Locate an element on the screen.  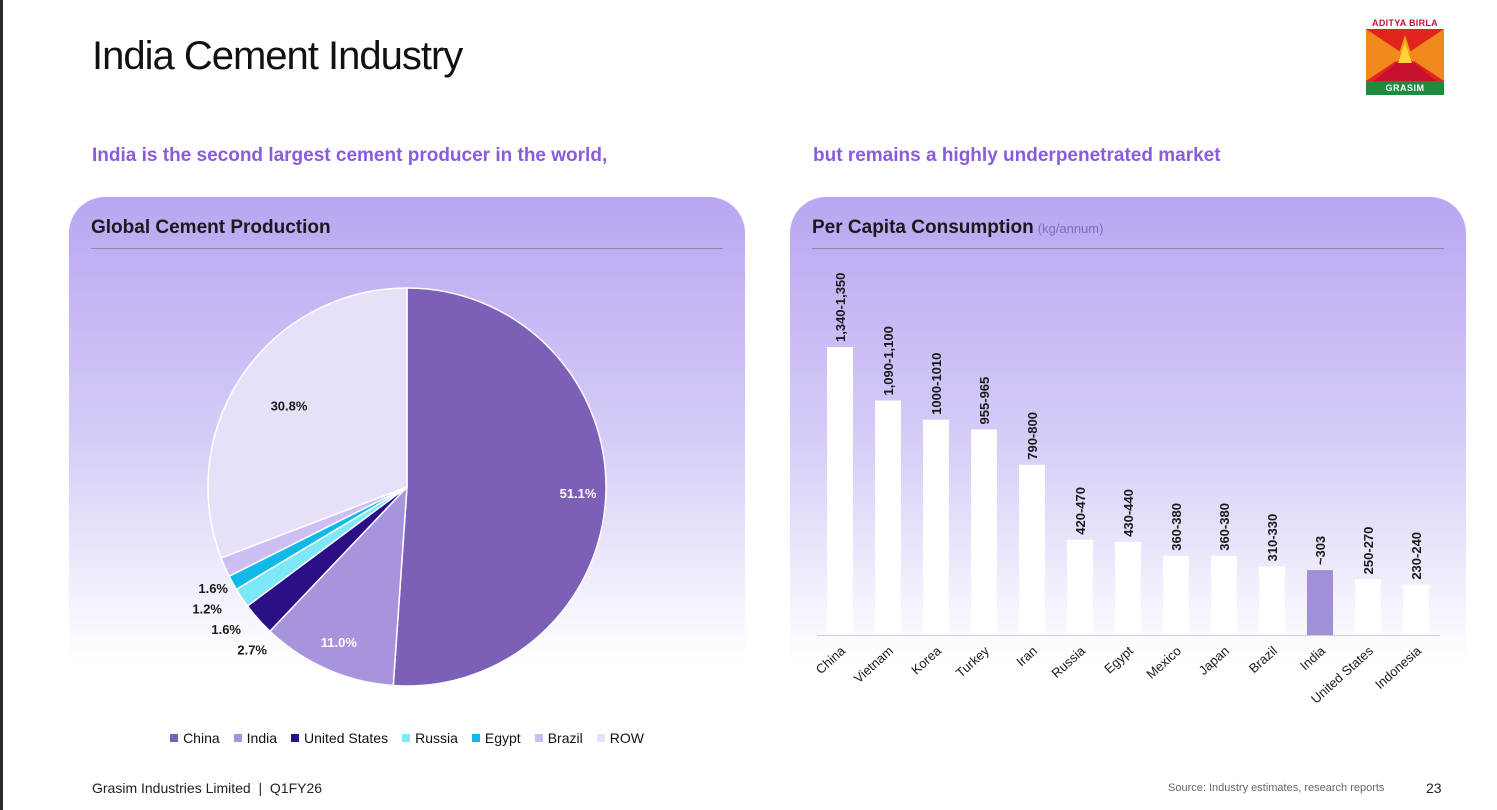
pie-title-rule is located at coordinates (407, 248).